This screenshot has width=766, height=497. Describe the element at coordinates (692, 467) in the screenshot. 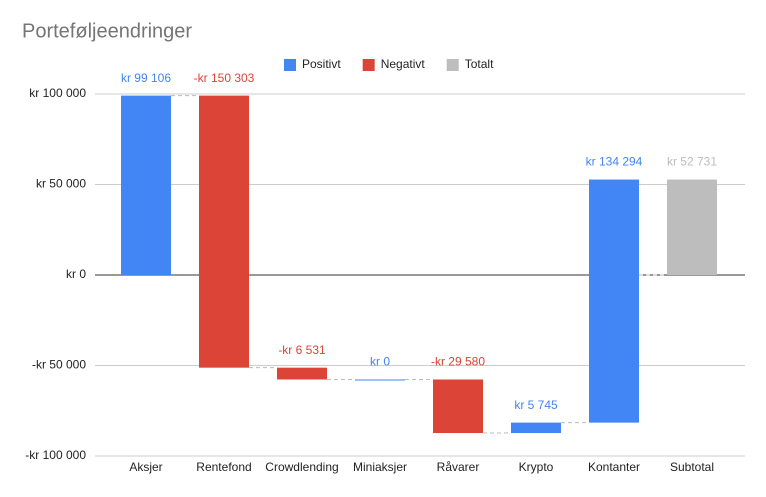

I see `x-tick-label: Subtotal` at that location.